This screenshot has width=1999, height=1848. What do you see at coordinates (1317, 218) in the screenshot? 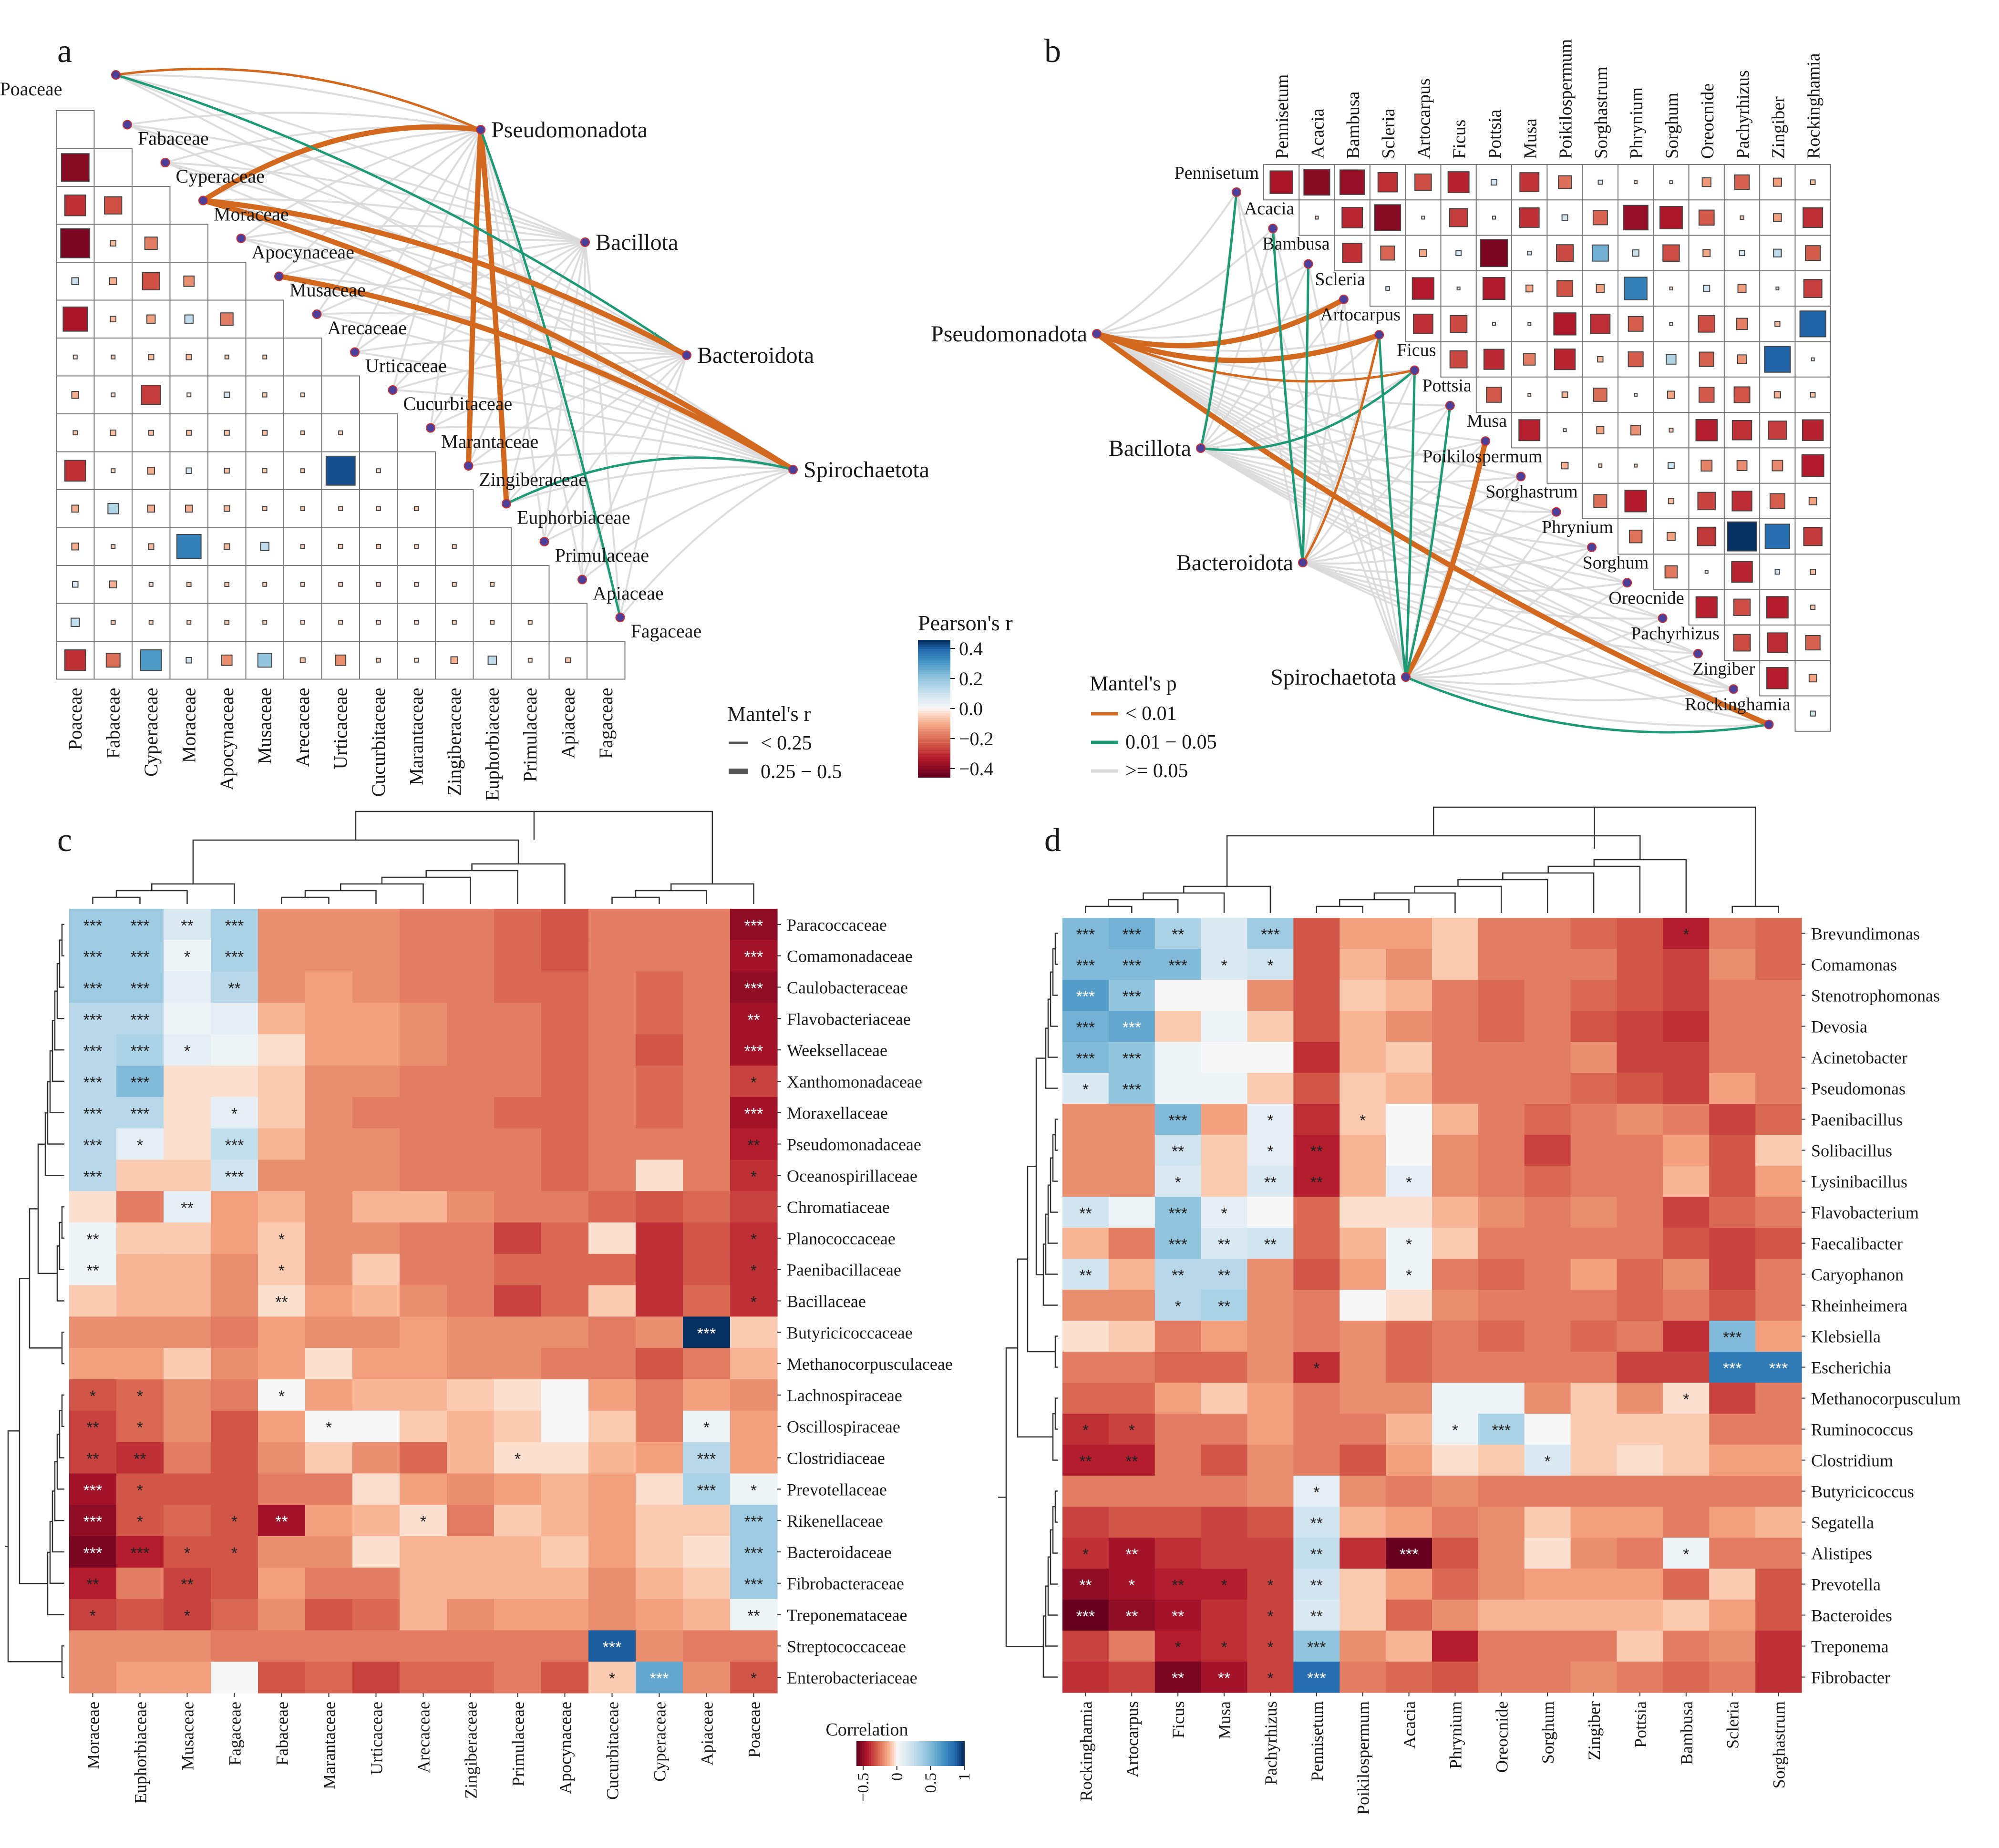
I see `panel-b-cell-acacia-acacia` at bounding box center [1317, 218].